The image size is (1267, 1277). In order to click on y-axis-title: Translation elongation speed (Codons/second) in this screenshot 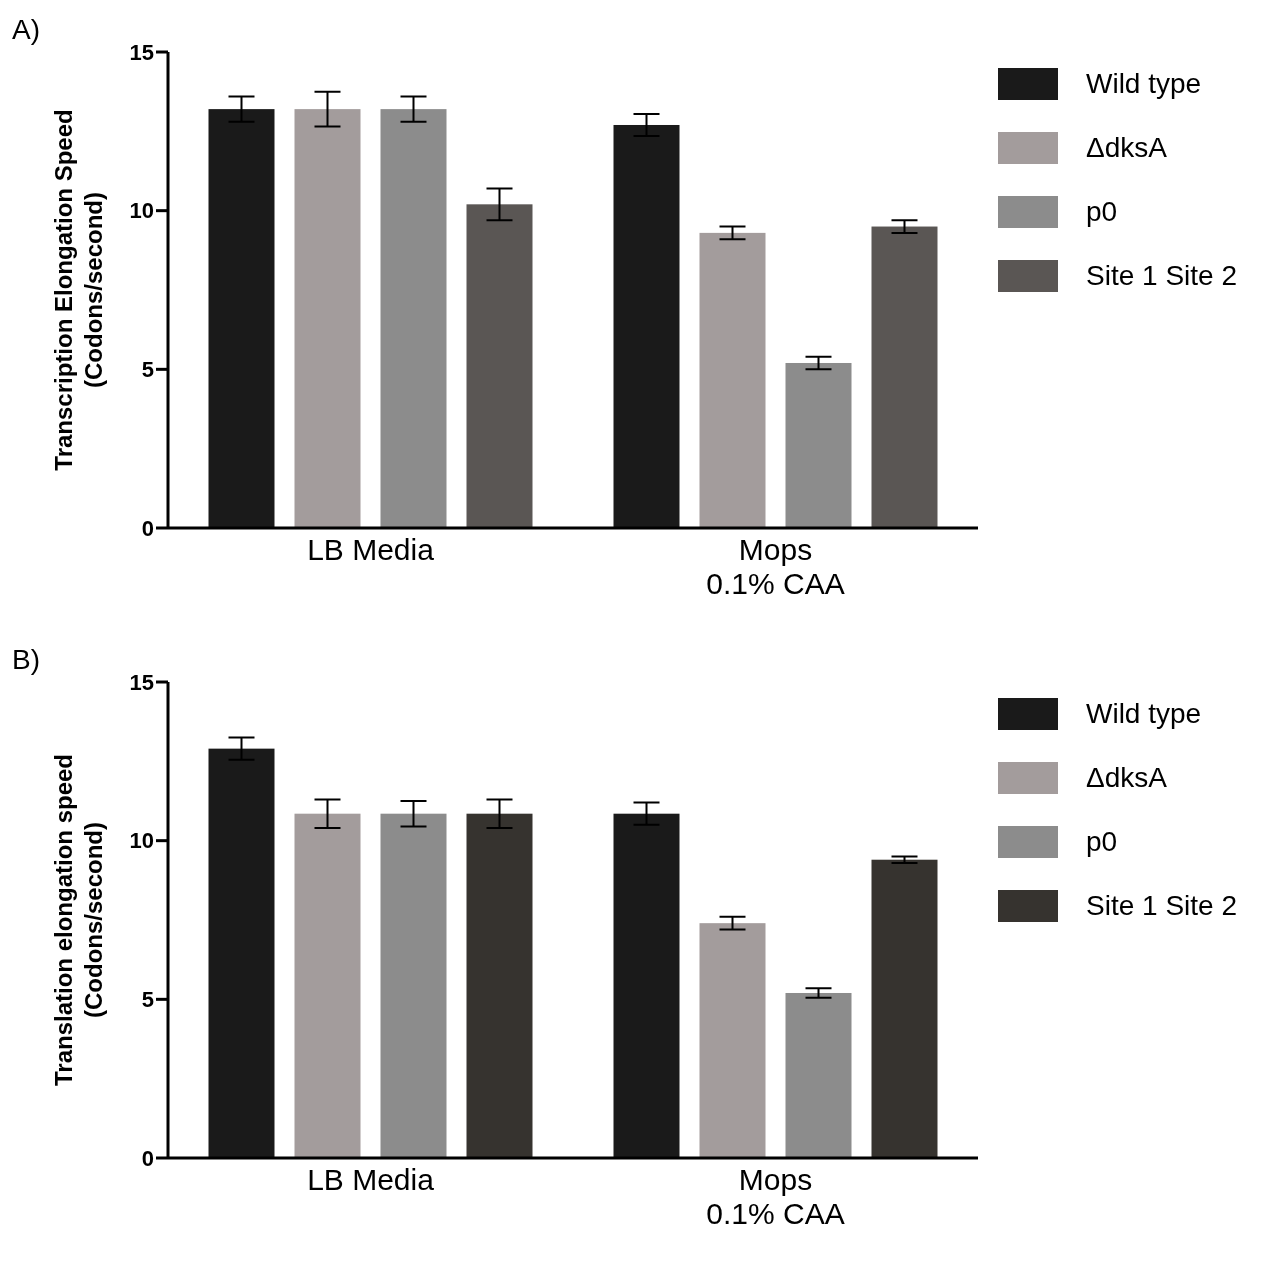, I will do `click(78, 920)`.